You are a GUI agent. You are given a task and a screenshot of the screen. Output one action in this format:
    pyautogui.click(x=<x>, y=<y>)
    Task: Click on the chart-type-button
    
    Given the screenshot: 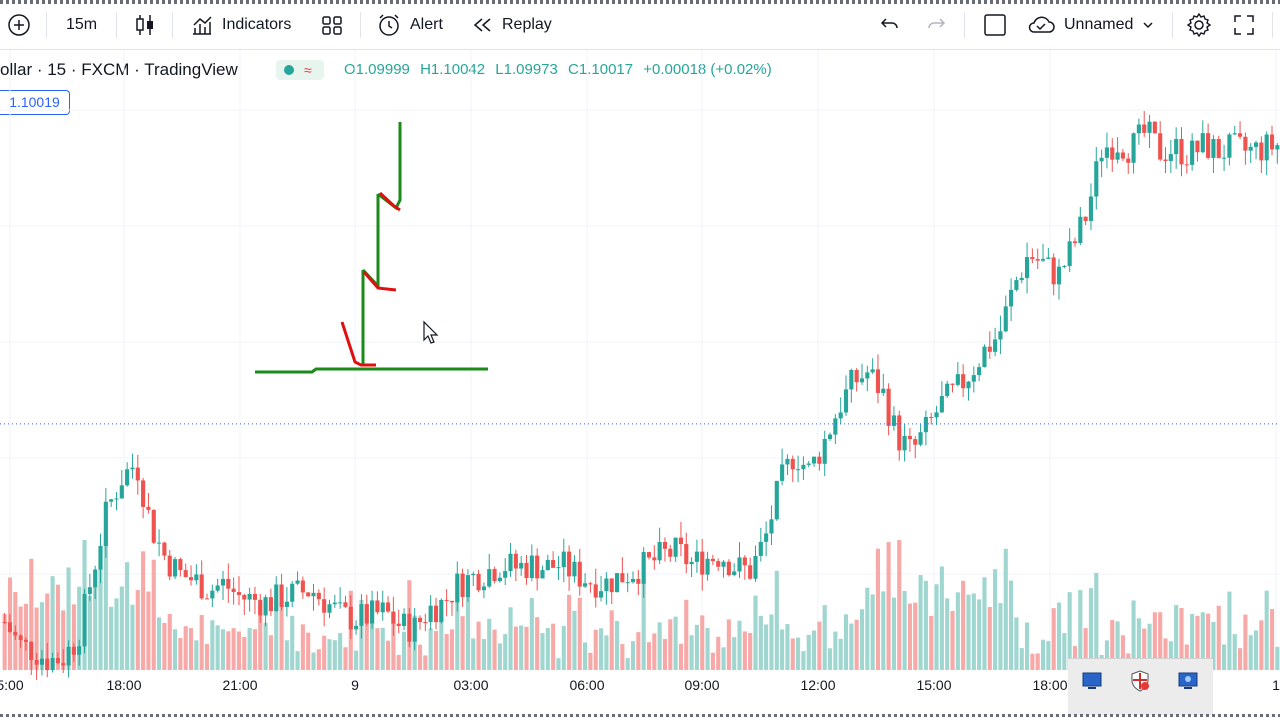 What is the action you would take?
    pyautogui.click(x=145, y=25)
    